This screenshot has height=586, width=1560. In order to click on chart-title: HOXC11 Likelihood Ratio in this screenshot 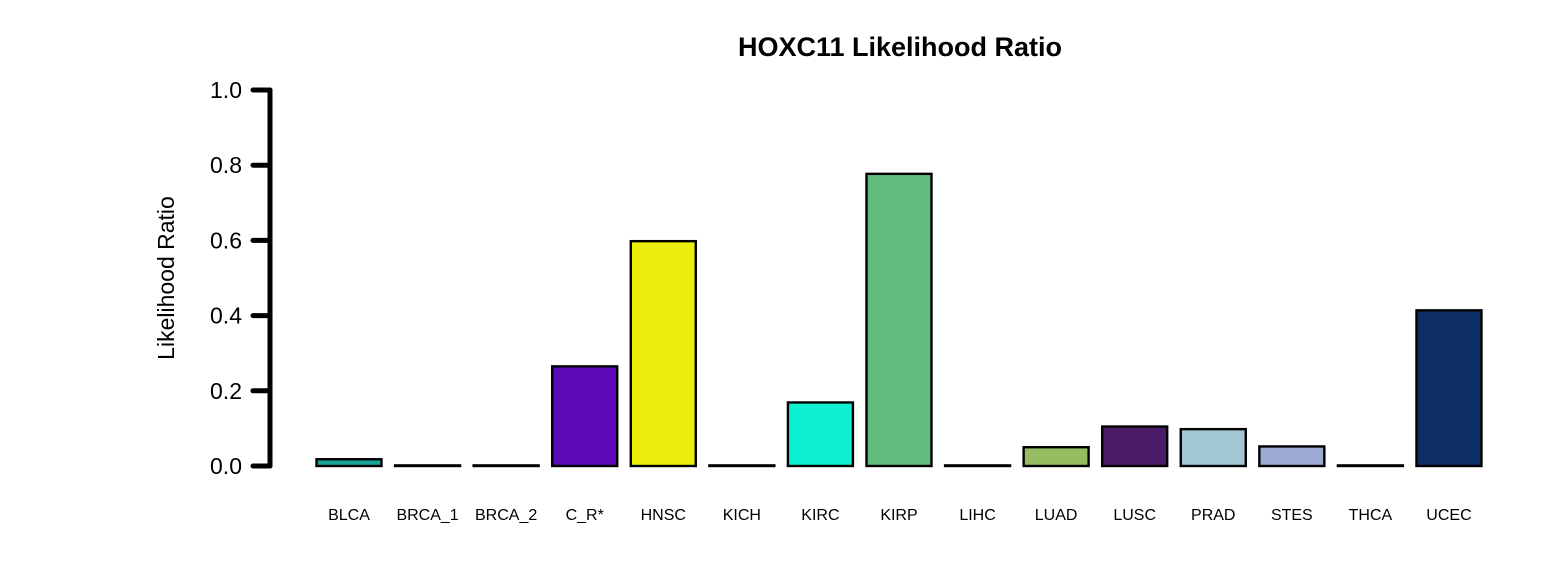, I will do `click(900, 47)`.